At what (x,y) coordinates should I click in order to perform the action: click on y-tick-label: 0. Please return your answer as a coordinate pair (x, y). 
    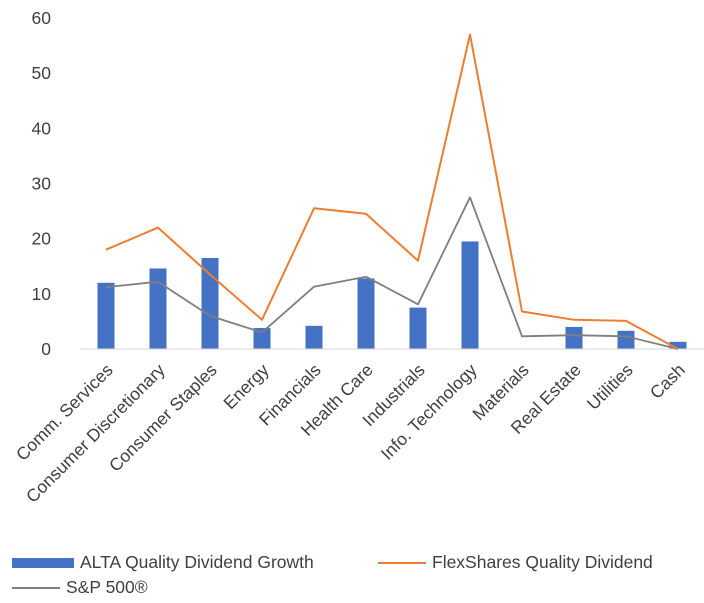
    Looking at the image, I should click on (46, 349).